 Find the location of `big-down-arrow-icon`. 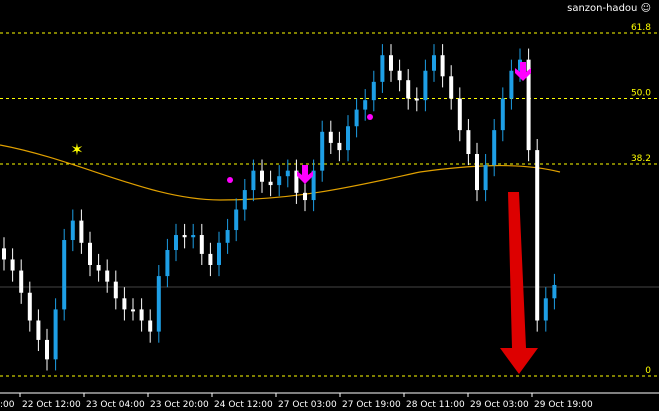

big-down-arrow-icon is located at coordinates (519, 283).